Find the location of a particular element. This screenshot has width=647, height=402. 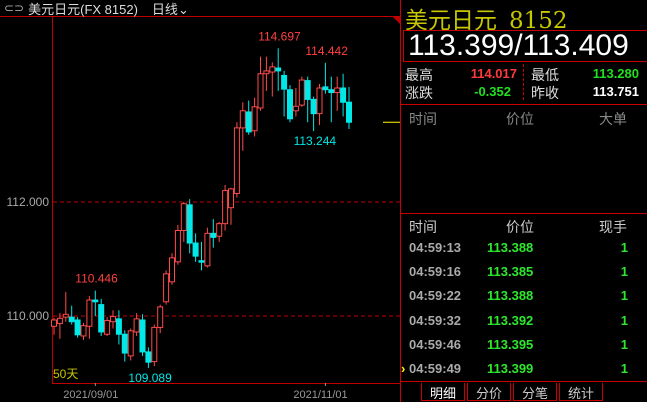

tick-price: 113.392 is located at coordinates (510, 320).